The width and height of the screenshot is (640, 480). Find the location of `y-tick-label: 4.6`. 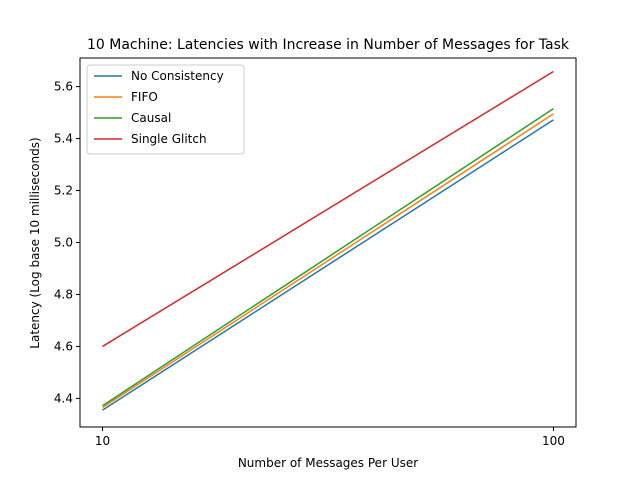

y-tick-label: 4.6 is located at coordinates (63, 346).